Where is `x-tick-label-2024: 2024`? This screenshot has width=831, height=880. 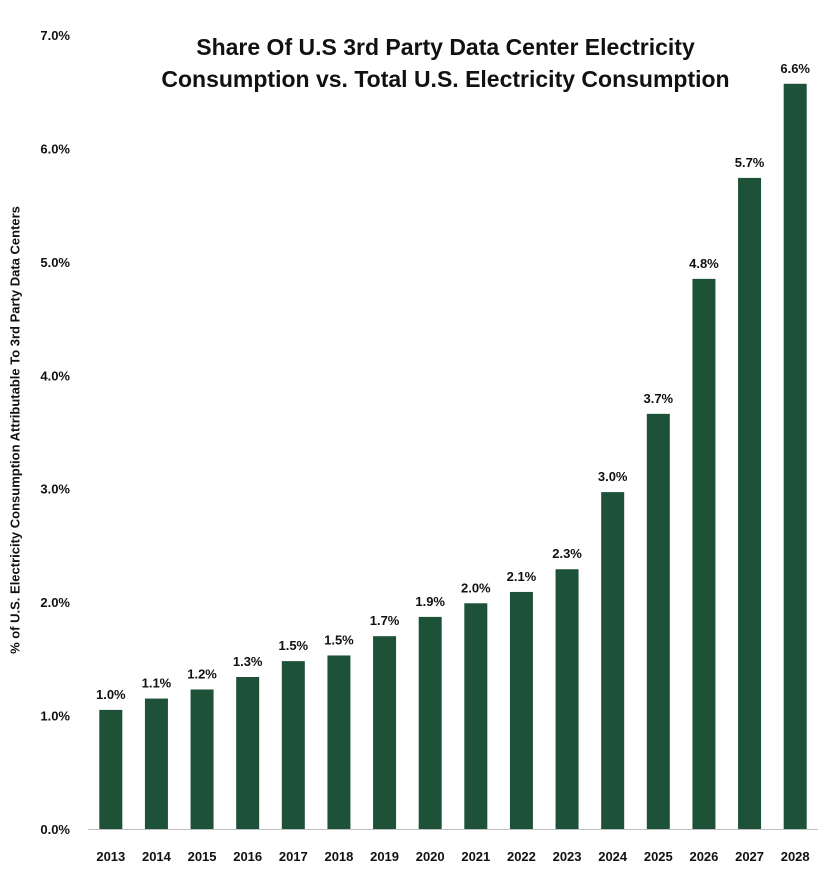 x-tick-label-2024: 2024 is located at coordinates (613, 856).